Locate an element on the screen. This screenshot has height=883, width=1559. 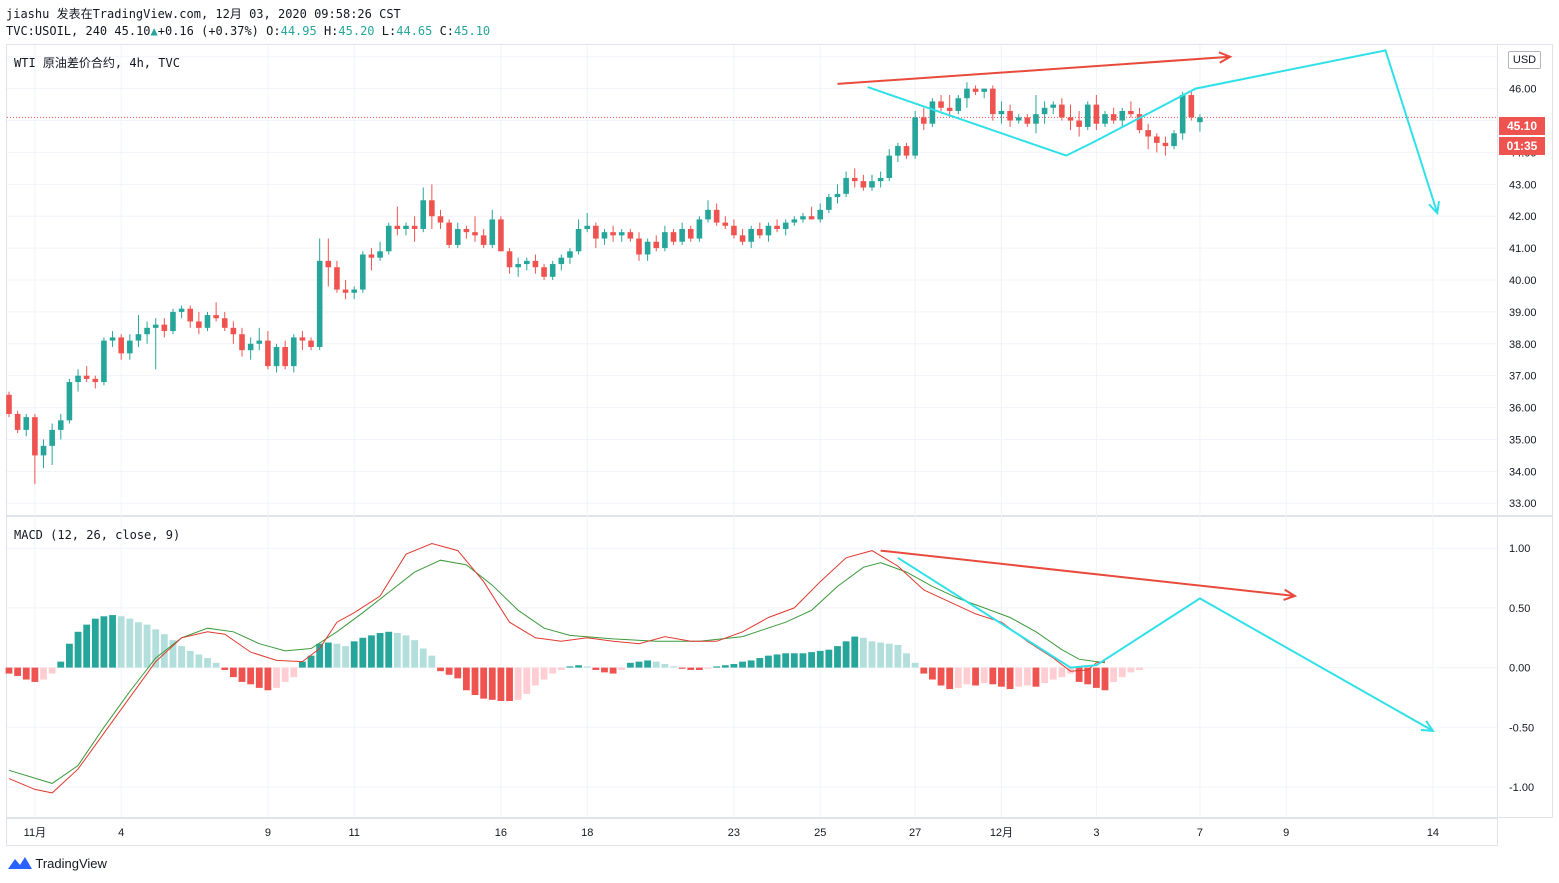
time-tick-label: 4 is located at coordinates (121, 833).